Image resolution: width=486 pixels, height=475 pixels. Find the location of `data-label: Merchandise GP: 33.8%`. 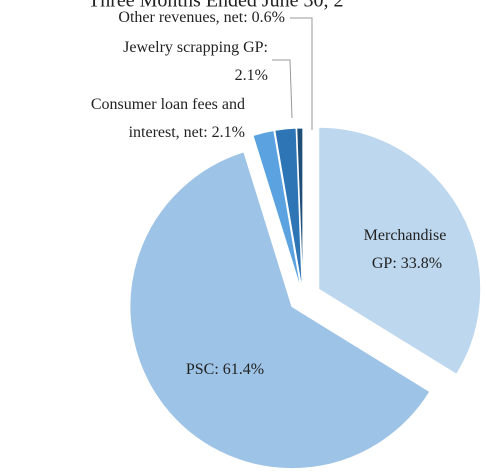

data-label: Merchandise GP: 33.8% is located at coordinates (405, 249).